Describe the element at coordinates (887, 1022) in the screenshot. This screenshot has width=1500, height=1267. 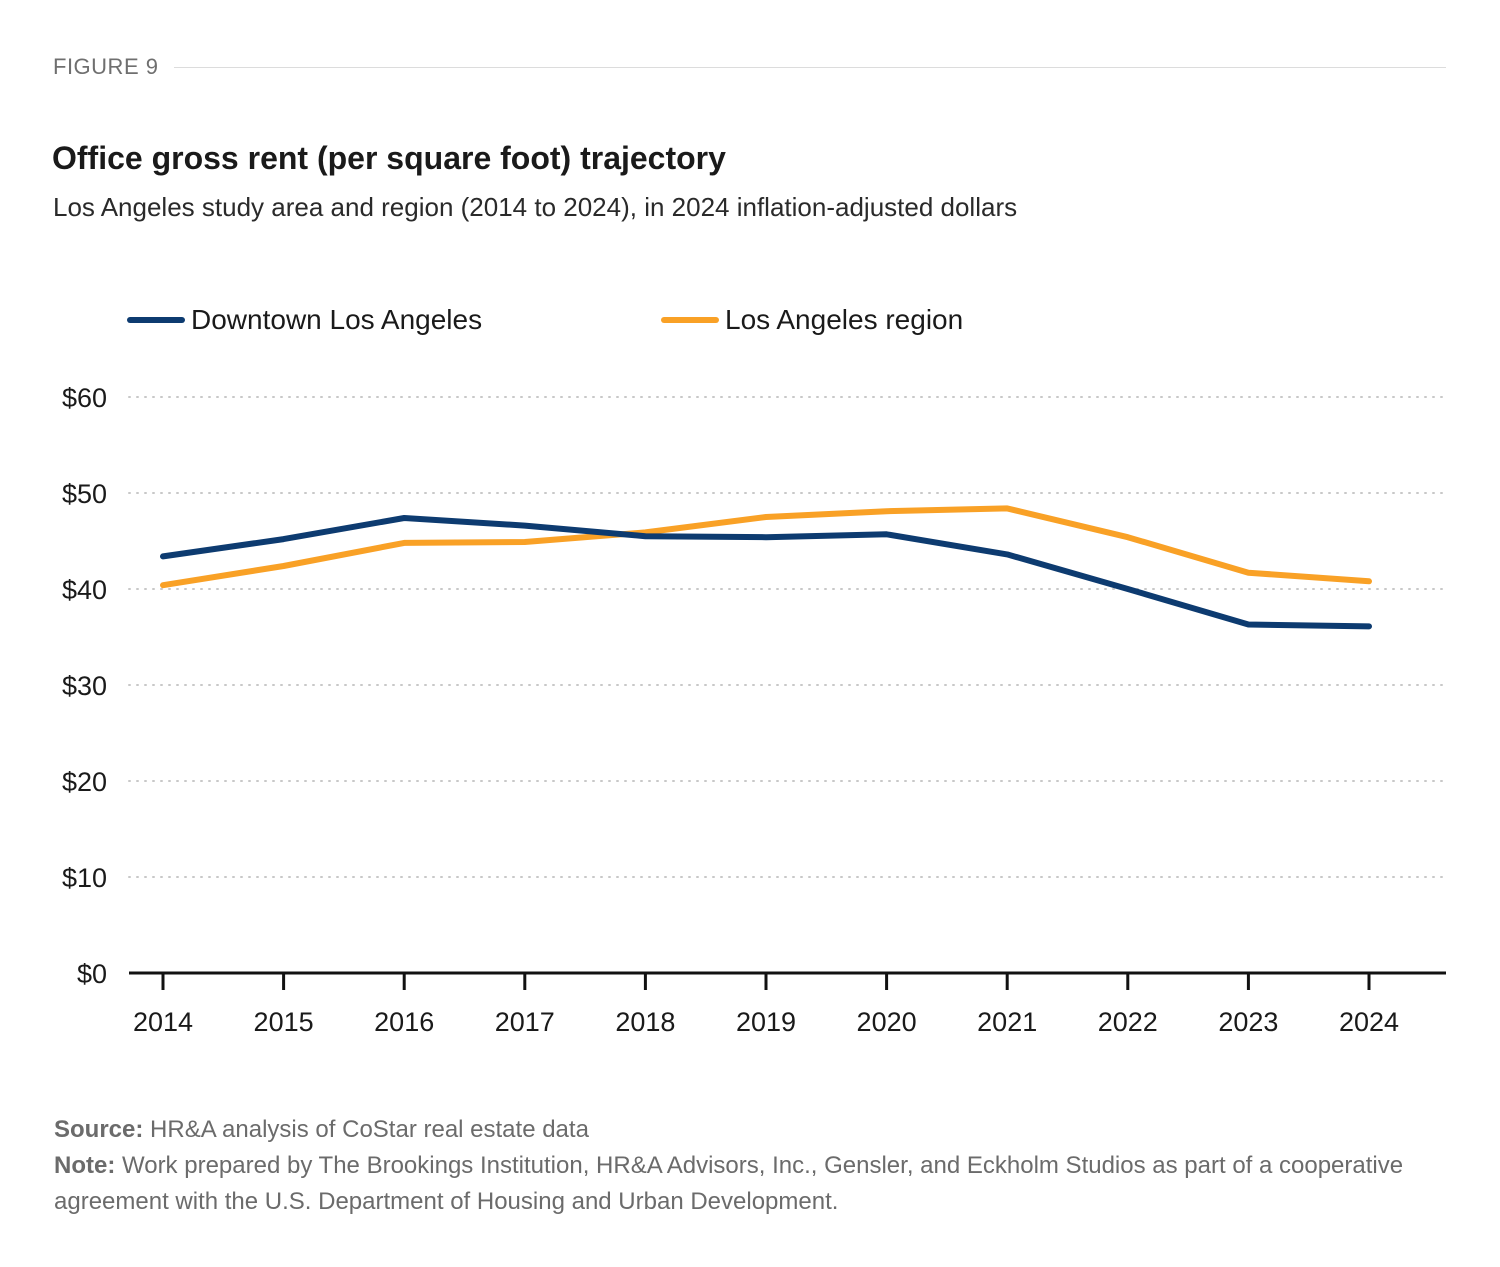
I see `x-tick-label: 2020` at that location.